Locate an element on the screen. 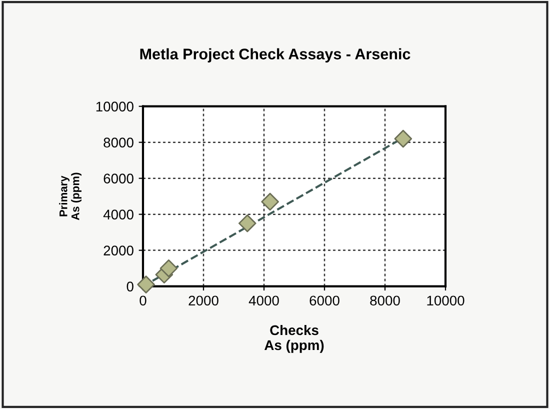 This screenshot has height=409, width=550. chart-title: Metla Project Check Assays - Arsenic is located at coordinates (275, 55).